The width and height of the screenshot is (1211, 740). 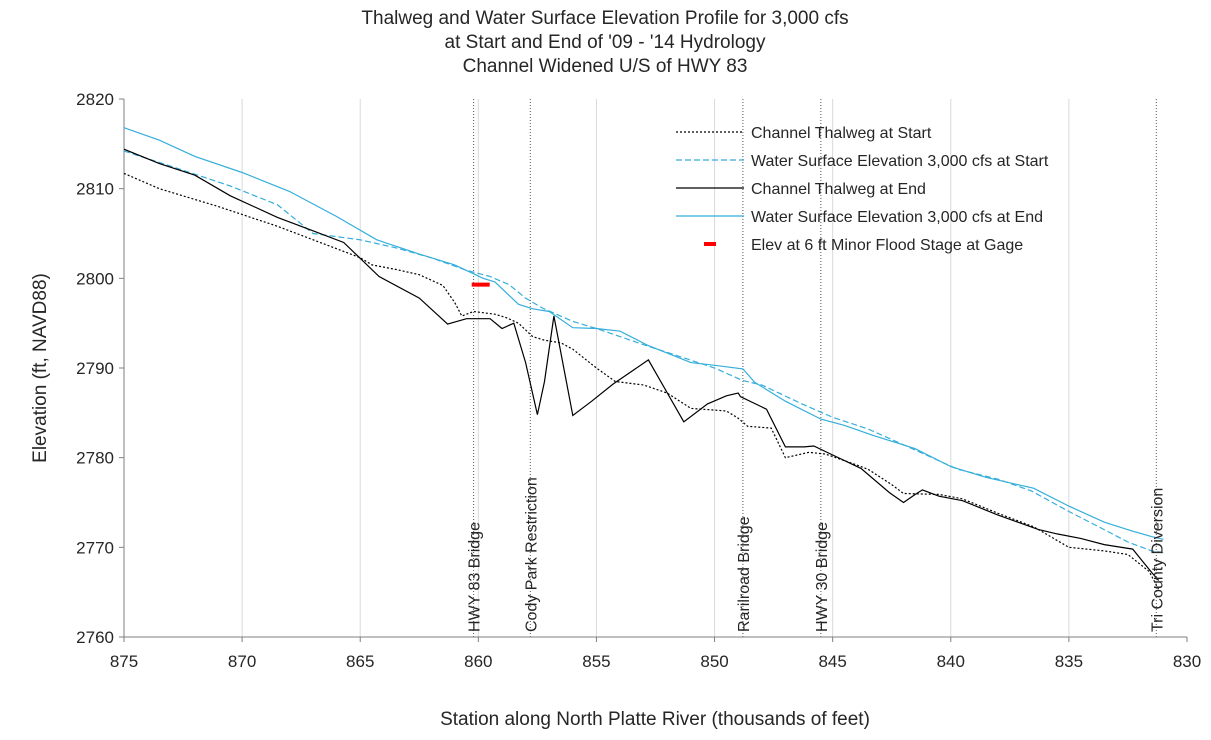 What do you see at coordinates (605, 66) in the screenshot?
I see `title-line-3: Channel Widened U/S of HWY 83` at bounding box center [605, 66].